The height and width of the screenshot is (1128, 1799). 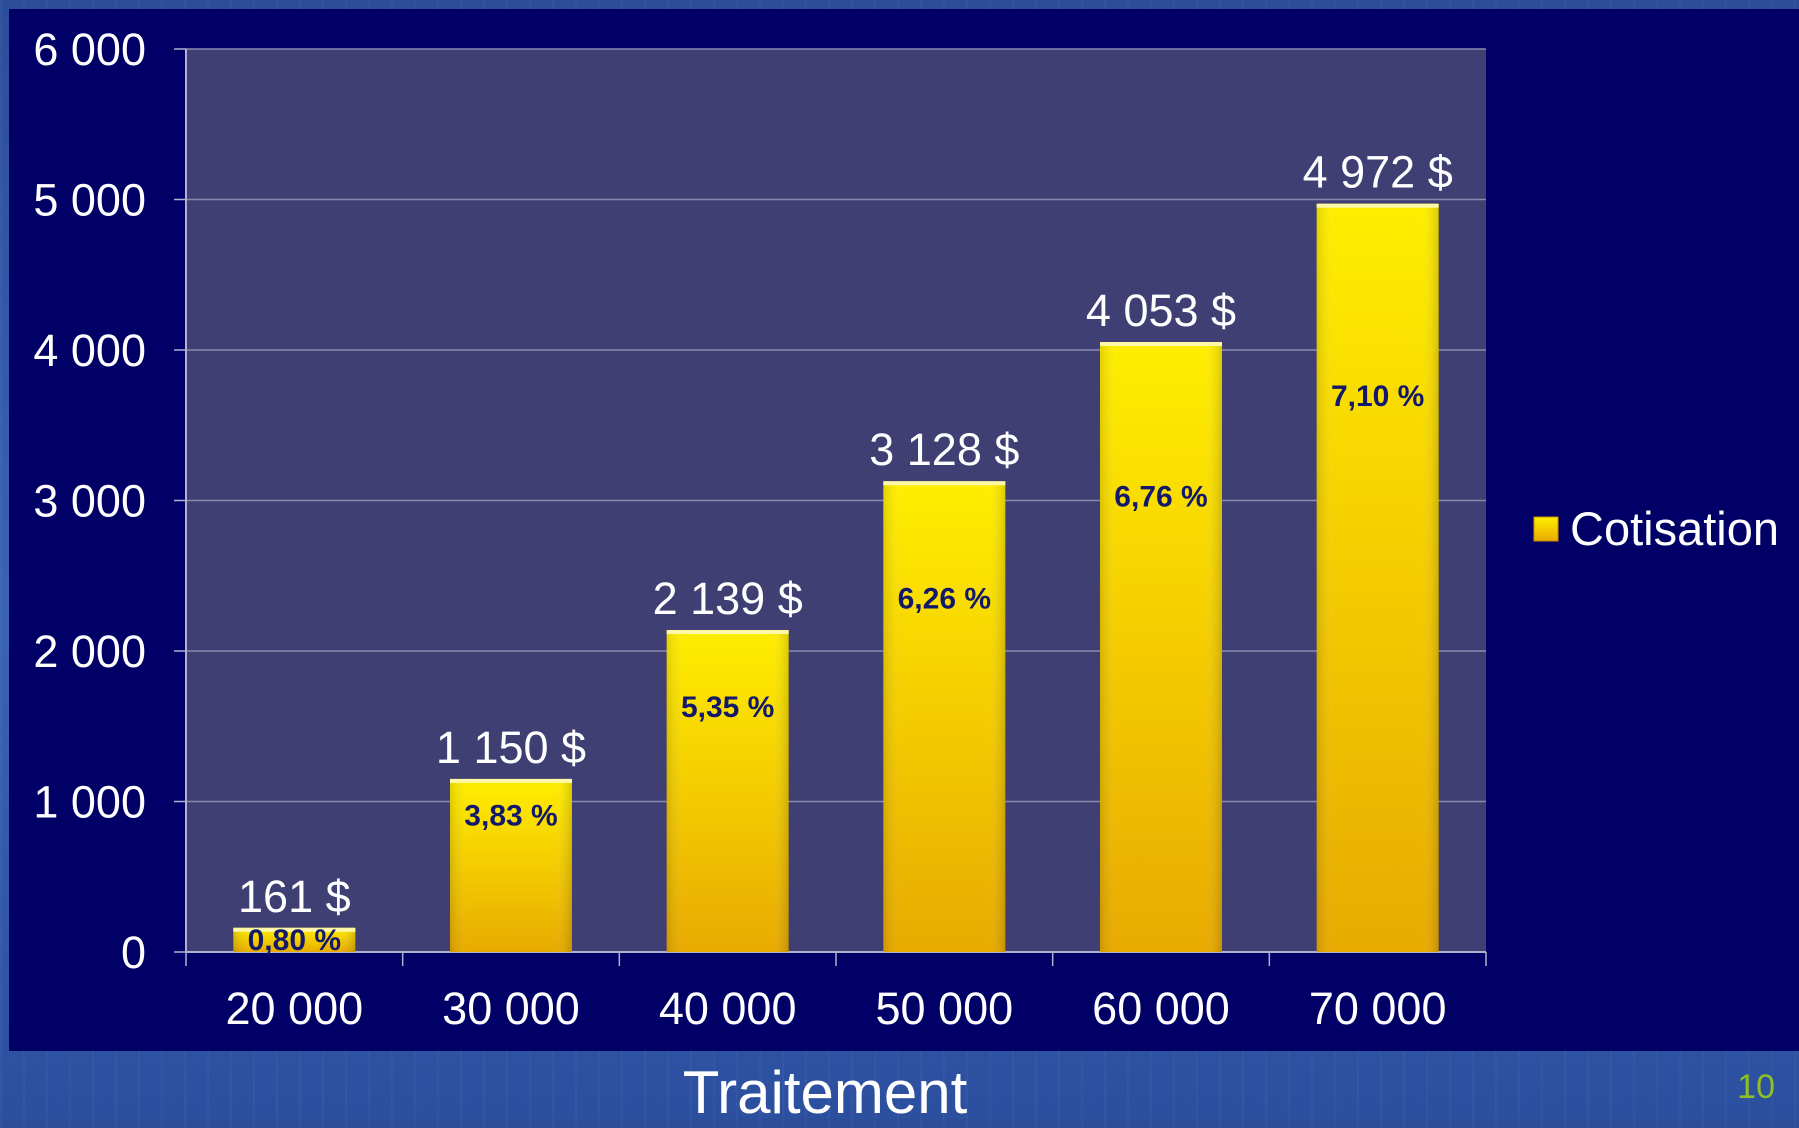 What do you see at coordinates (1756, 1087) in the screenshot?
I see `page-number: 10` at bounding box center [1756, 1087].